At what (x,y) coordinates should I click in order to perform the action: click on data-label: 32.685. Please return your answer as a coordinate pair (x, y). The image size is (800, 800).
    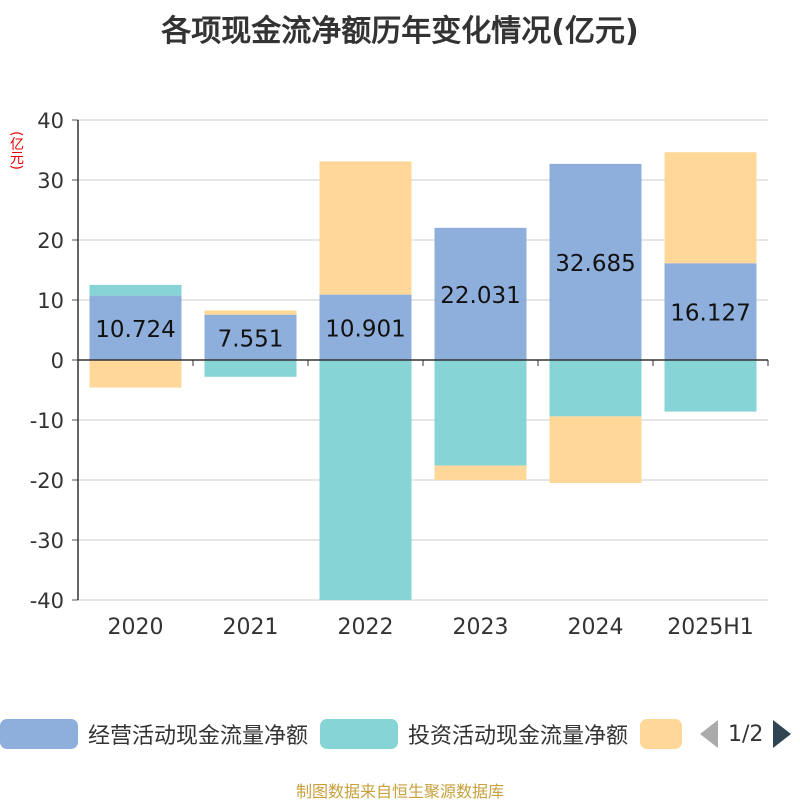
    Looking at the image, I should click on (595, 264).